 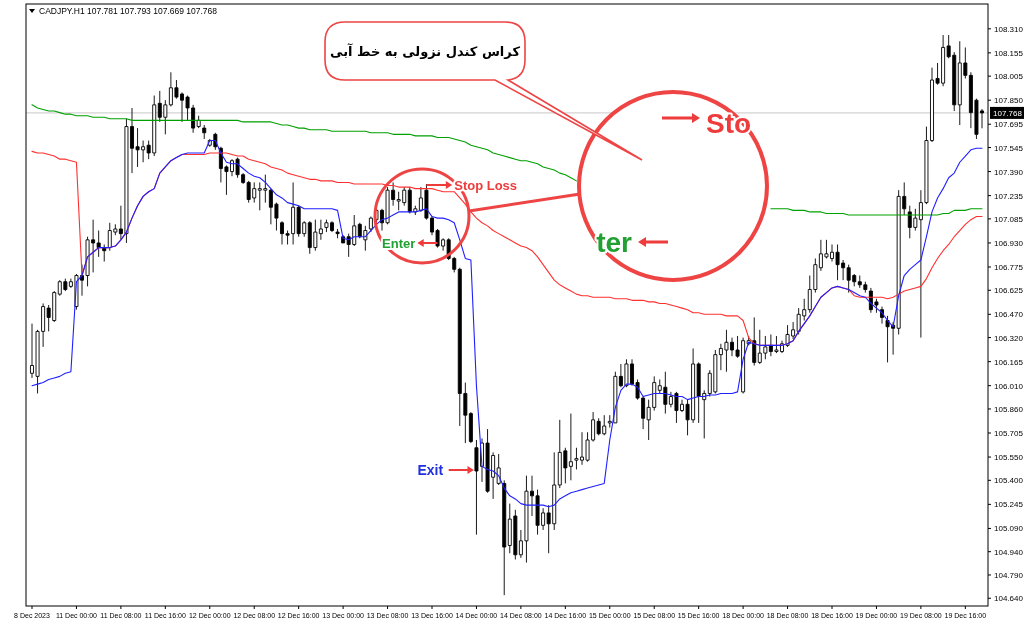 I want to click on y-tick-label: 107.390, so click(x=1009, y=172).